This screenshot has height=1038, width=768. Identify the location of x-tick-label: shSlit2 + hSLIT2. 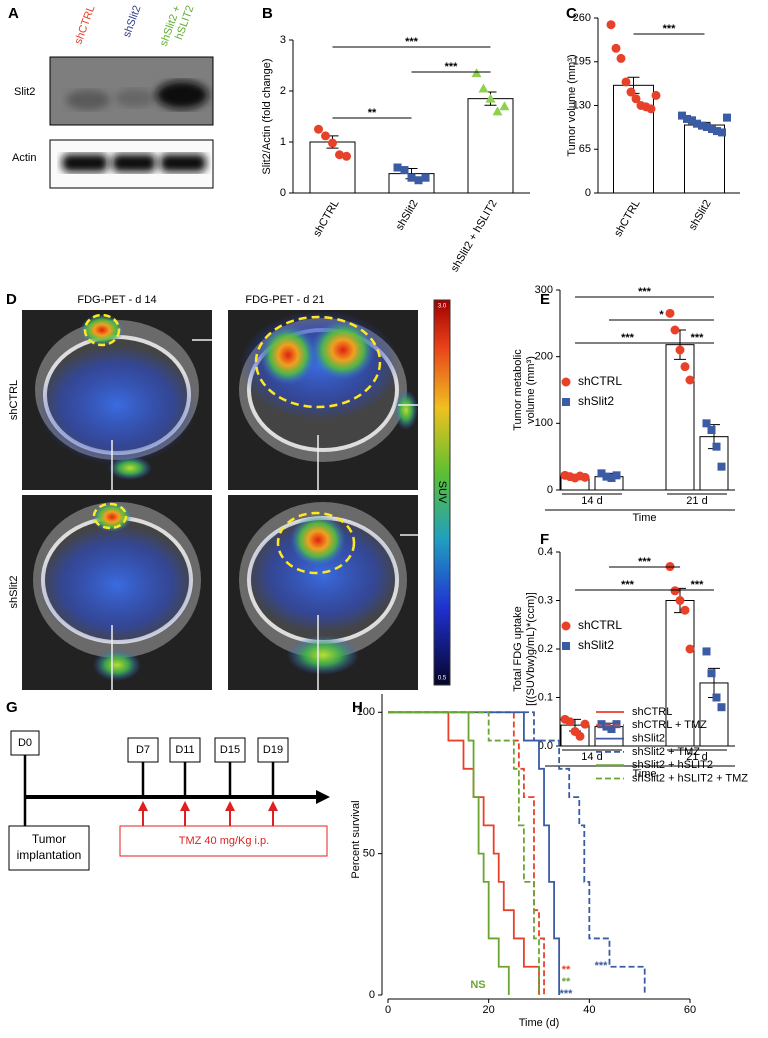
(474, 236).